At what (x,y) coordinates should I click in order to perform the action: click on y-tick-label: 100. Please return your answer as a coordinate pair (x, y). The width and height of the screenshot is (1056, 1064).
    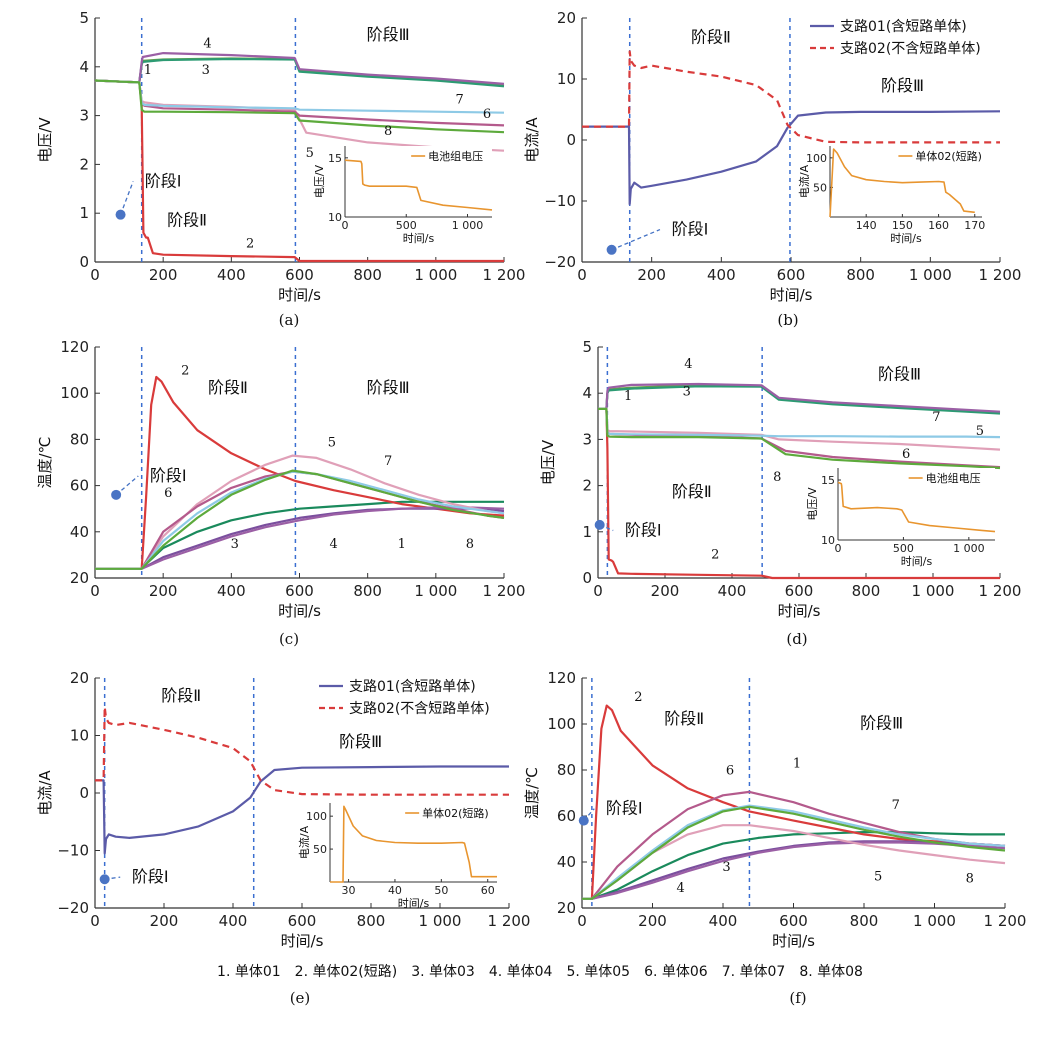
    Looking at the image, I should click on (561, 724).